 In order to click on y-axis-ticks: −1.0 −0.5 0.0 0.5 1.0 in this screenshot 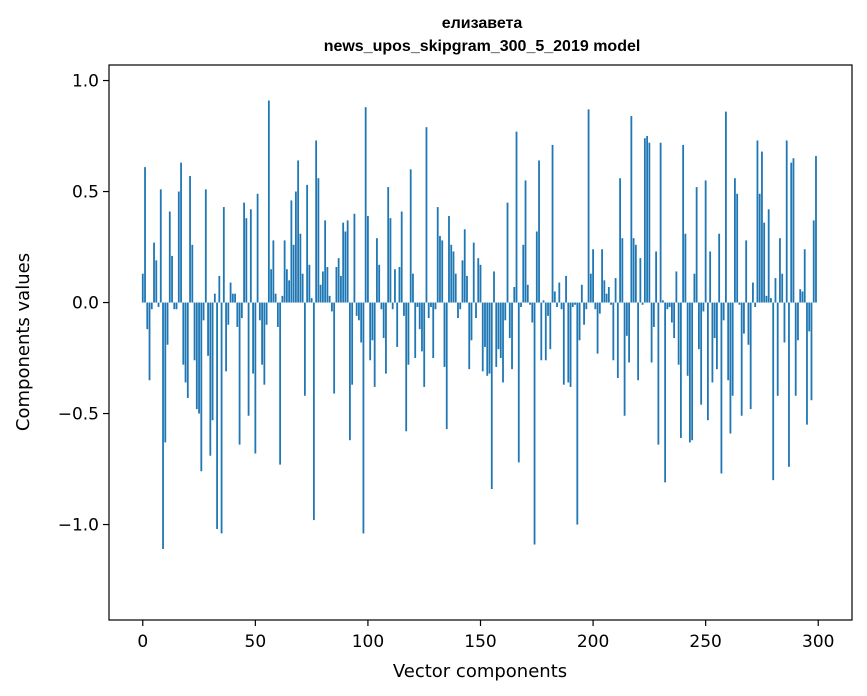, I will do `click(83, 304)`.